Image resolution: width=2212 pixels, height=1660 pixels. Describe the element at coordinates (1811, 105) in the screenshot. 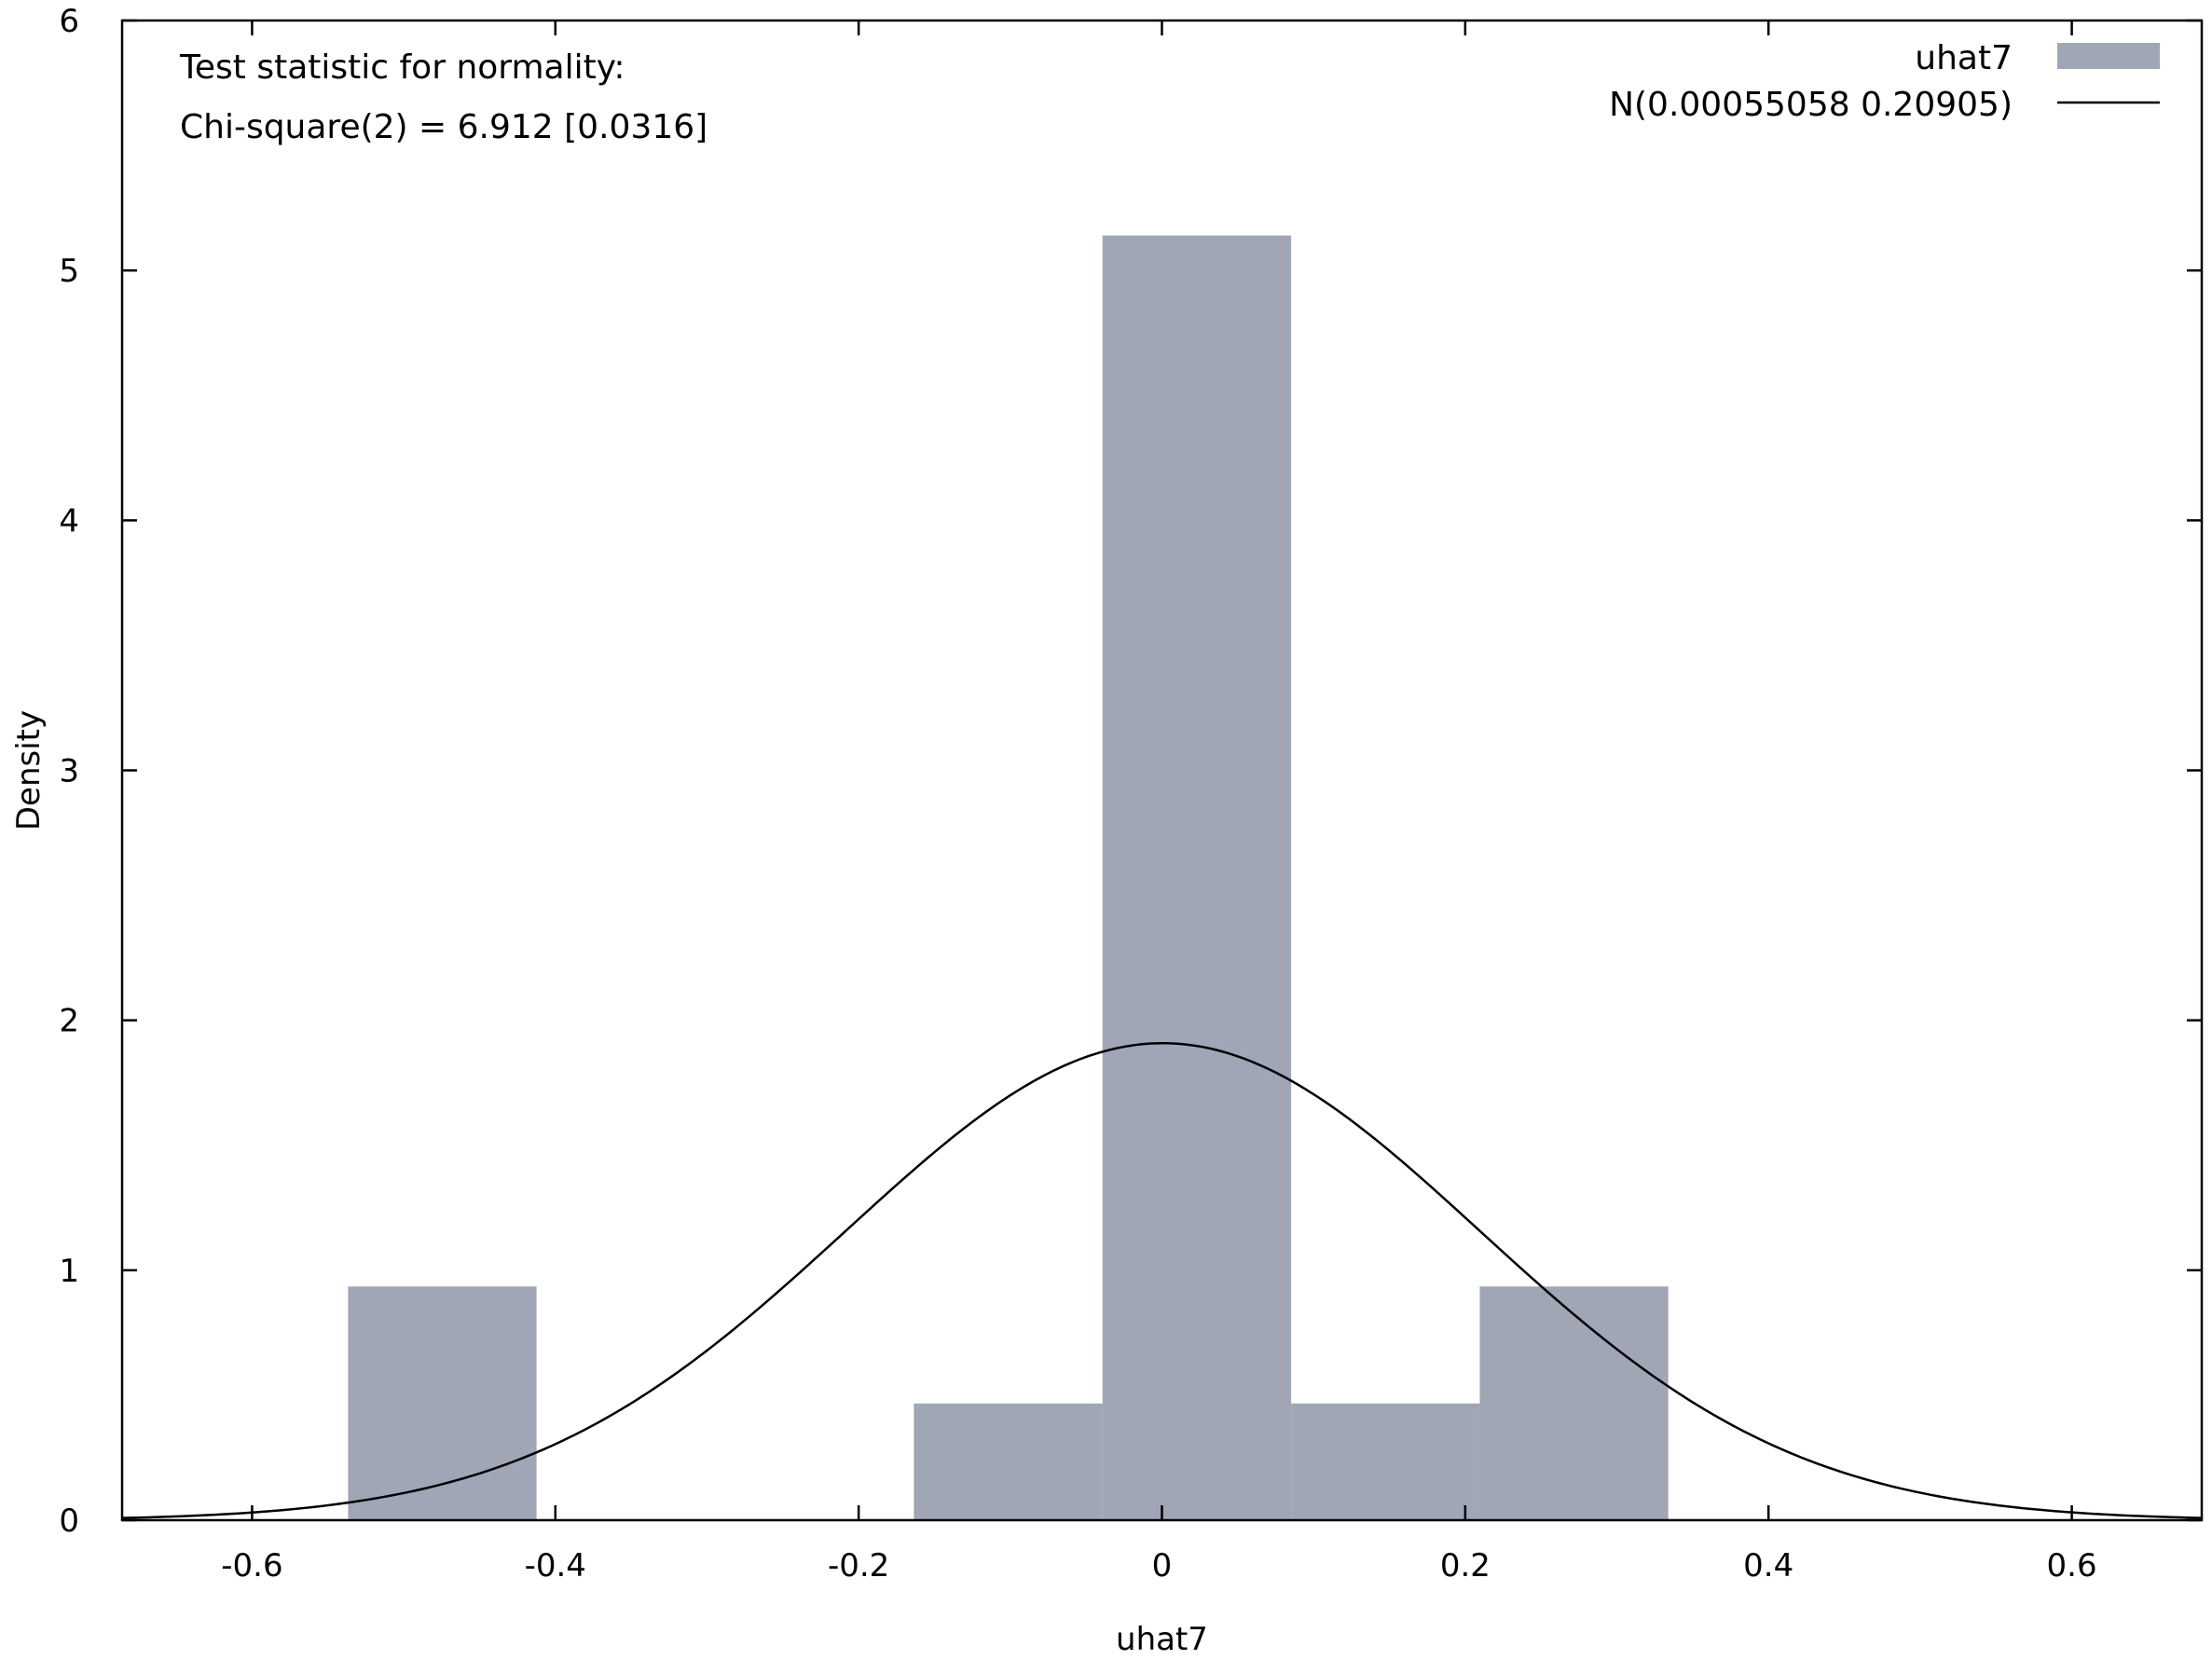

I see `legend-label-normal: N(0.00055058 0.20905)` at that location.